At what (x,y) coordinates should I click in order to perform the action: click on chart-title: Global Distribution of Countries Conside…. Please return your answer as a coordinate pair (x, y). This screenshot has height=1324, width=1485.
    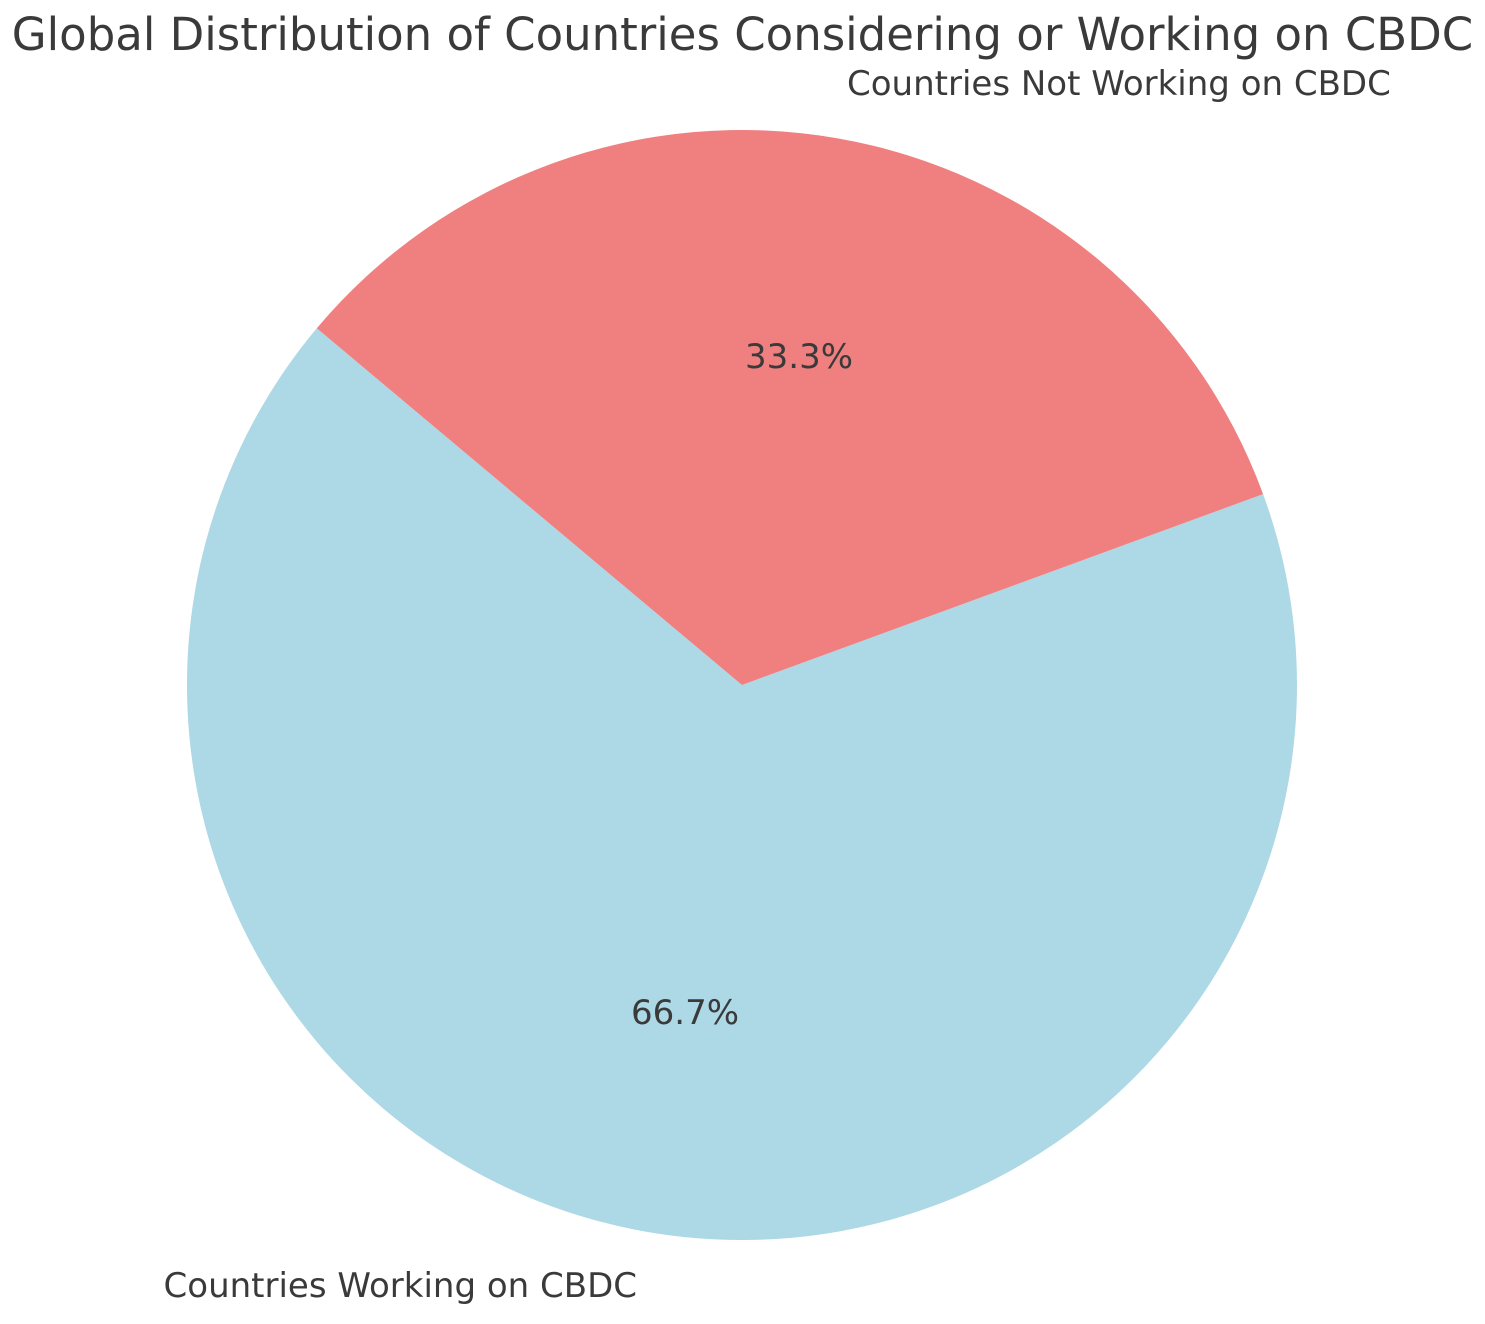
    Looking at the image, I should click on (742, 34).